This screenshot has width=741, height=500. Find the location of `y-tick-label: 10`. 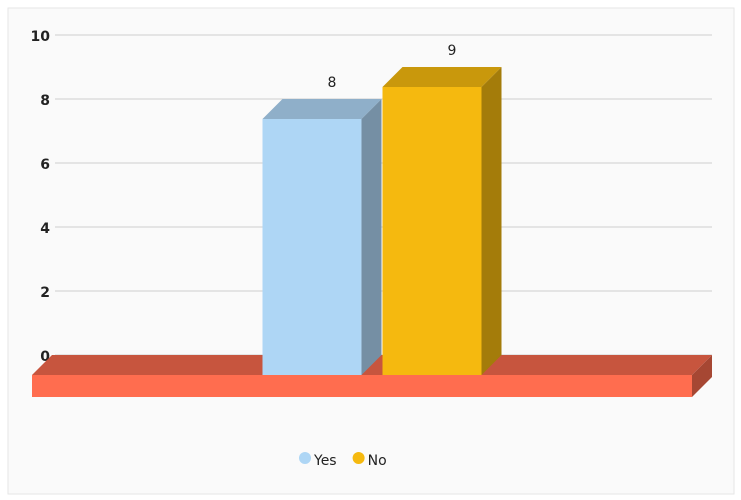

y-tick-label: 10 is located at coordinates (41, 37).